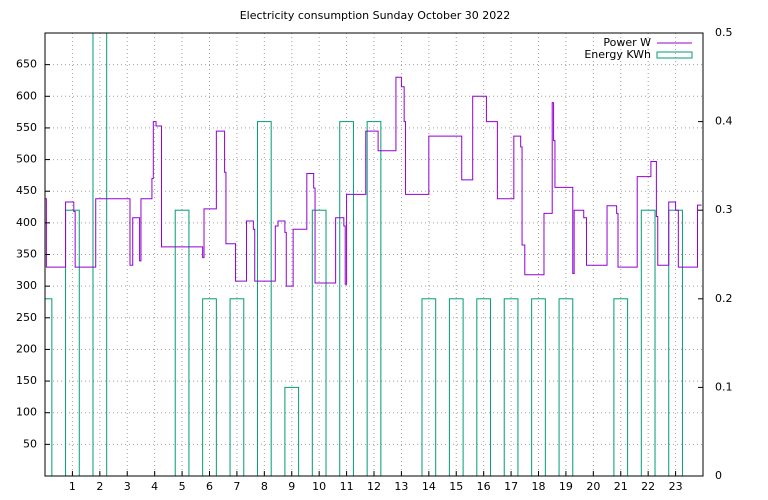 The width and height of the screenshot is (768, 500). I want to click on legend-label: Power W, so click(627, 42).